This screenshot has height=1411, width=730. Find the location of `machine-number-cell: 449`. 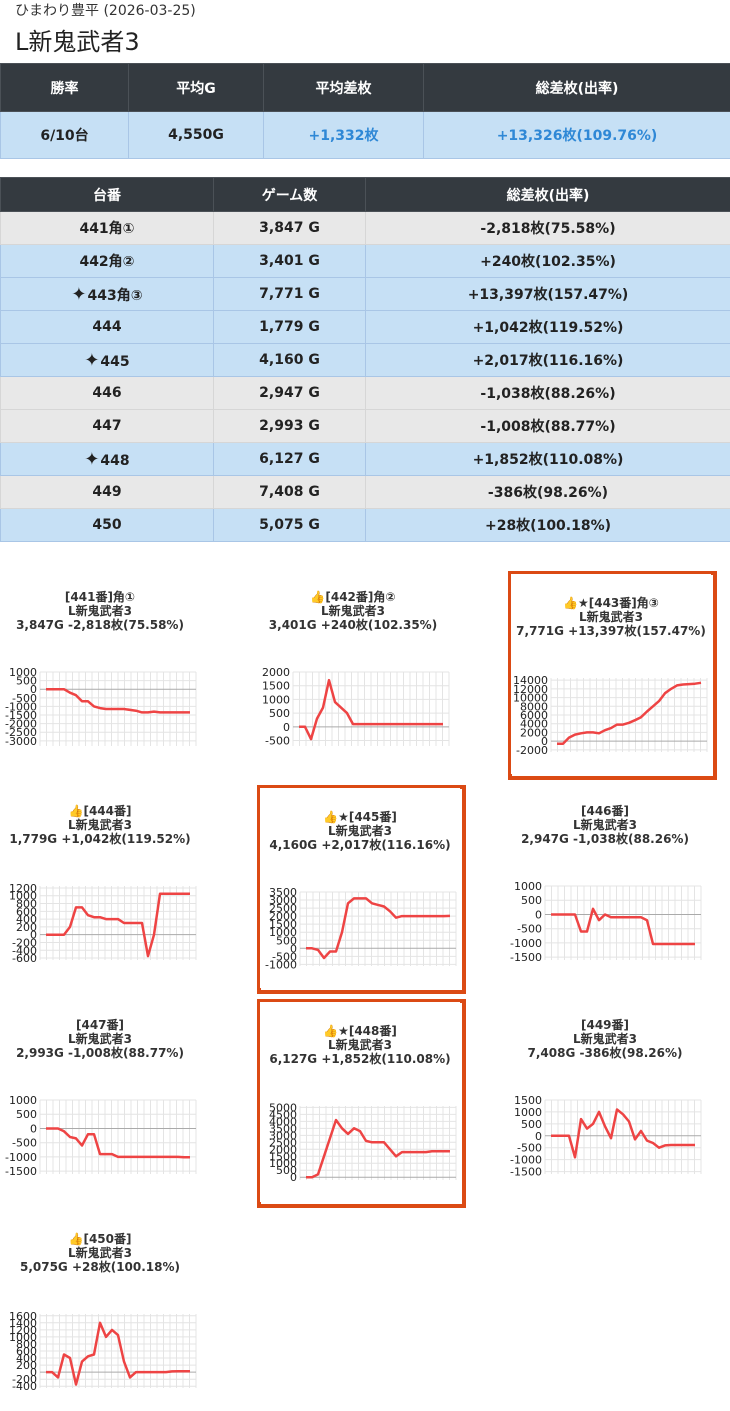

machine-number-cell: 449 is located at coordinates (107, 492).